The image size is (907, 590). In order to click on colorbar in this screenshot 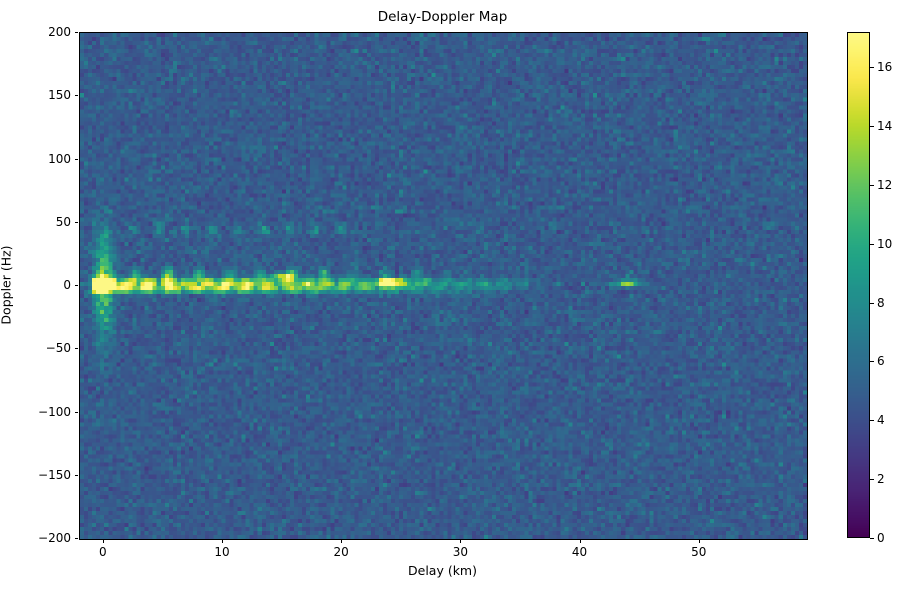, I will do `click(858, 285)`.